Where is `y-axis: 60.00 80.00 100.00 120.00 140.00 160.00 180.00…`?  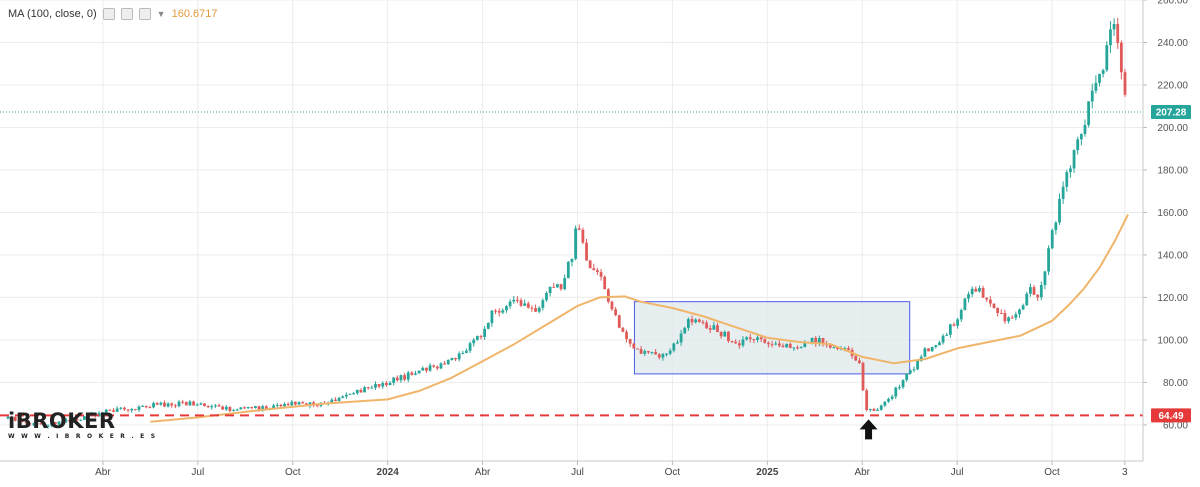 y-axis: 60.00 80.00 100.00 120.00 140.00 160.00 180.00… is located at coordinates (1165, 215).